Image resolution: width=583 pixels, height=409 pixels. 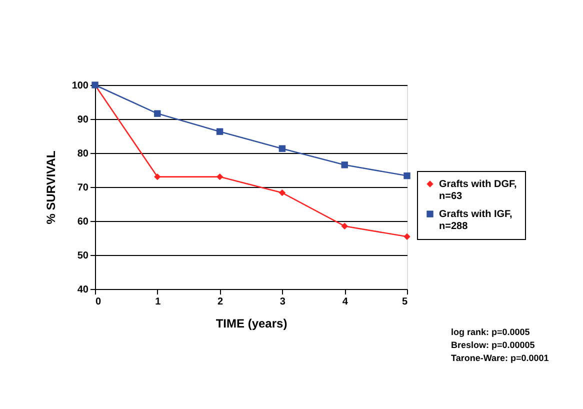 I want to click on y-tick-label: 100, so click(x=80, y=86).